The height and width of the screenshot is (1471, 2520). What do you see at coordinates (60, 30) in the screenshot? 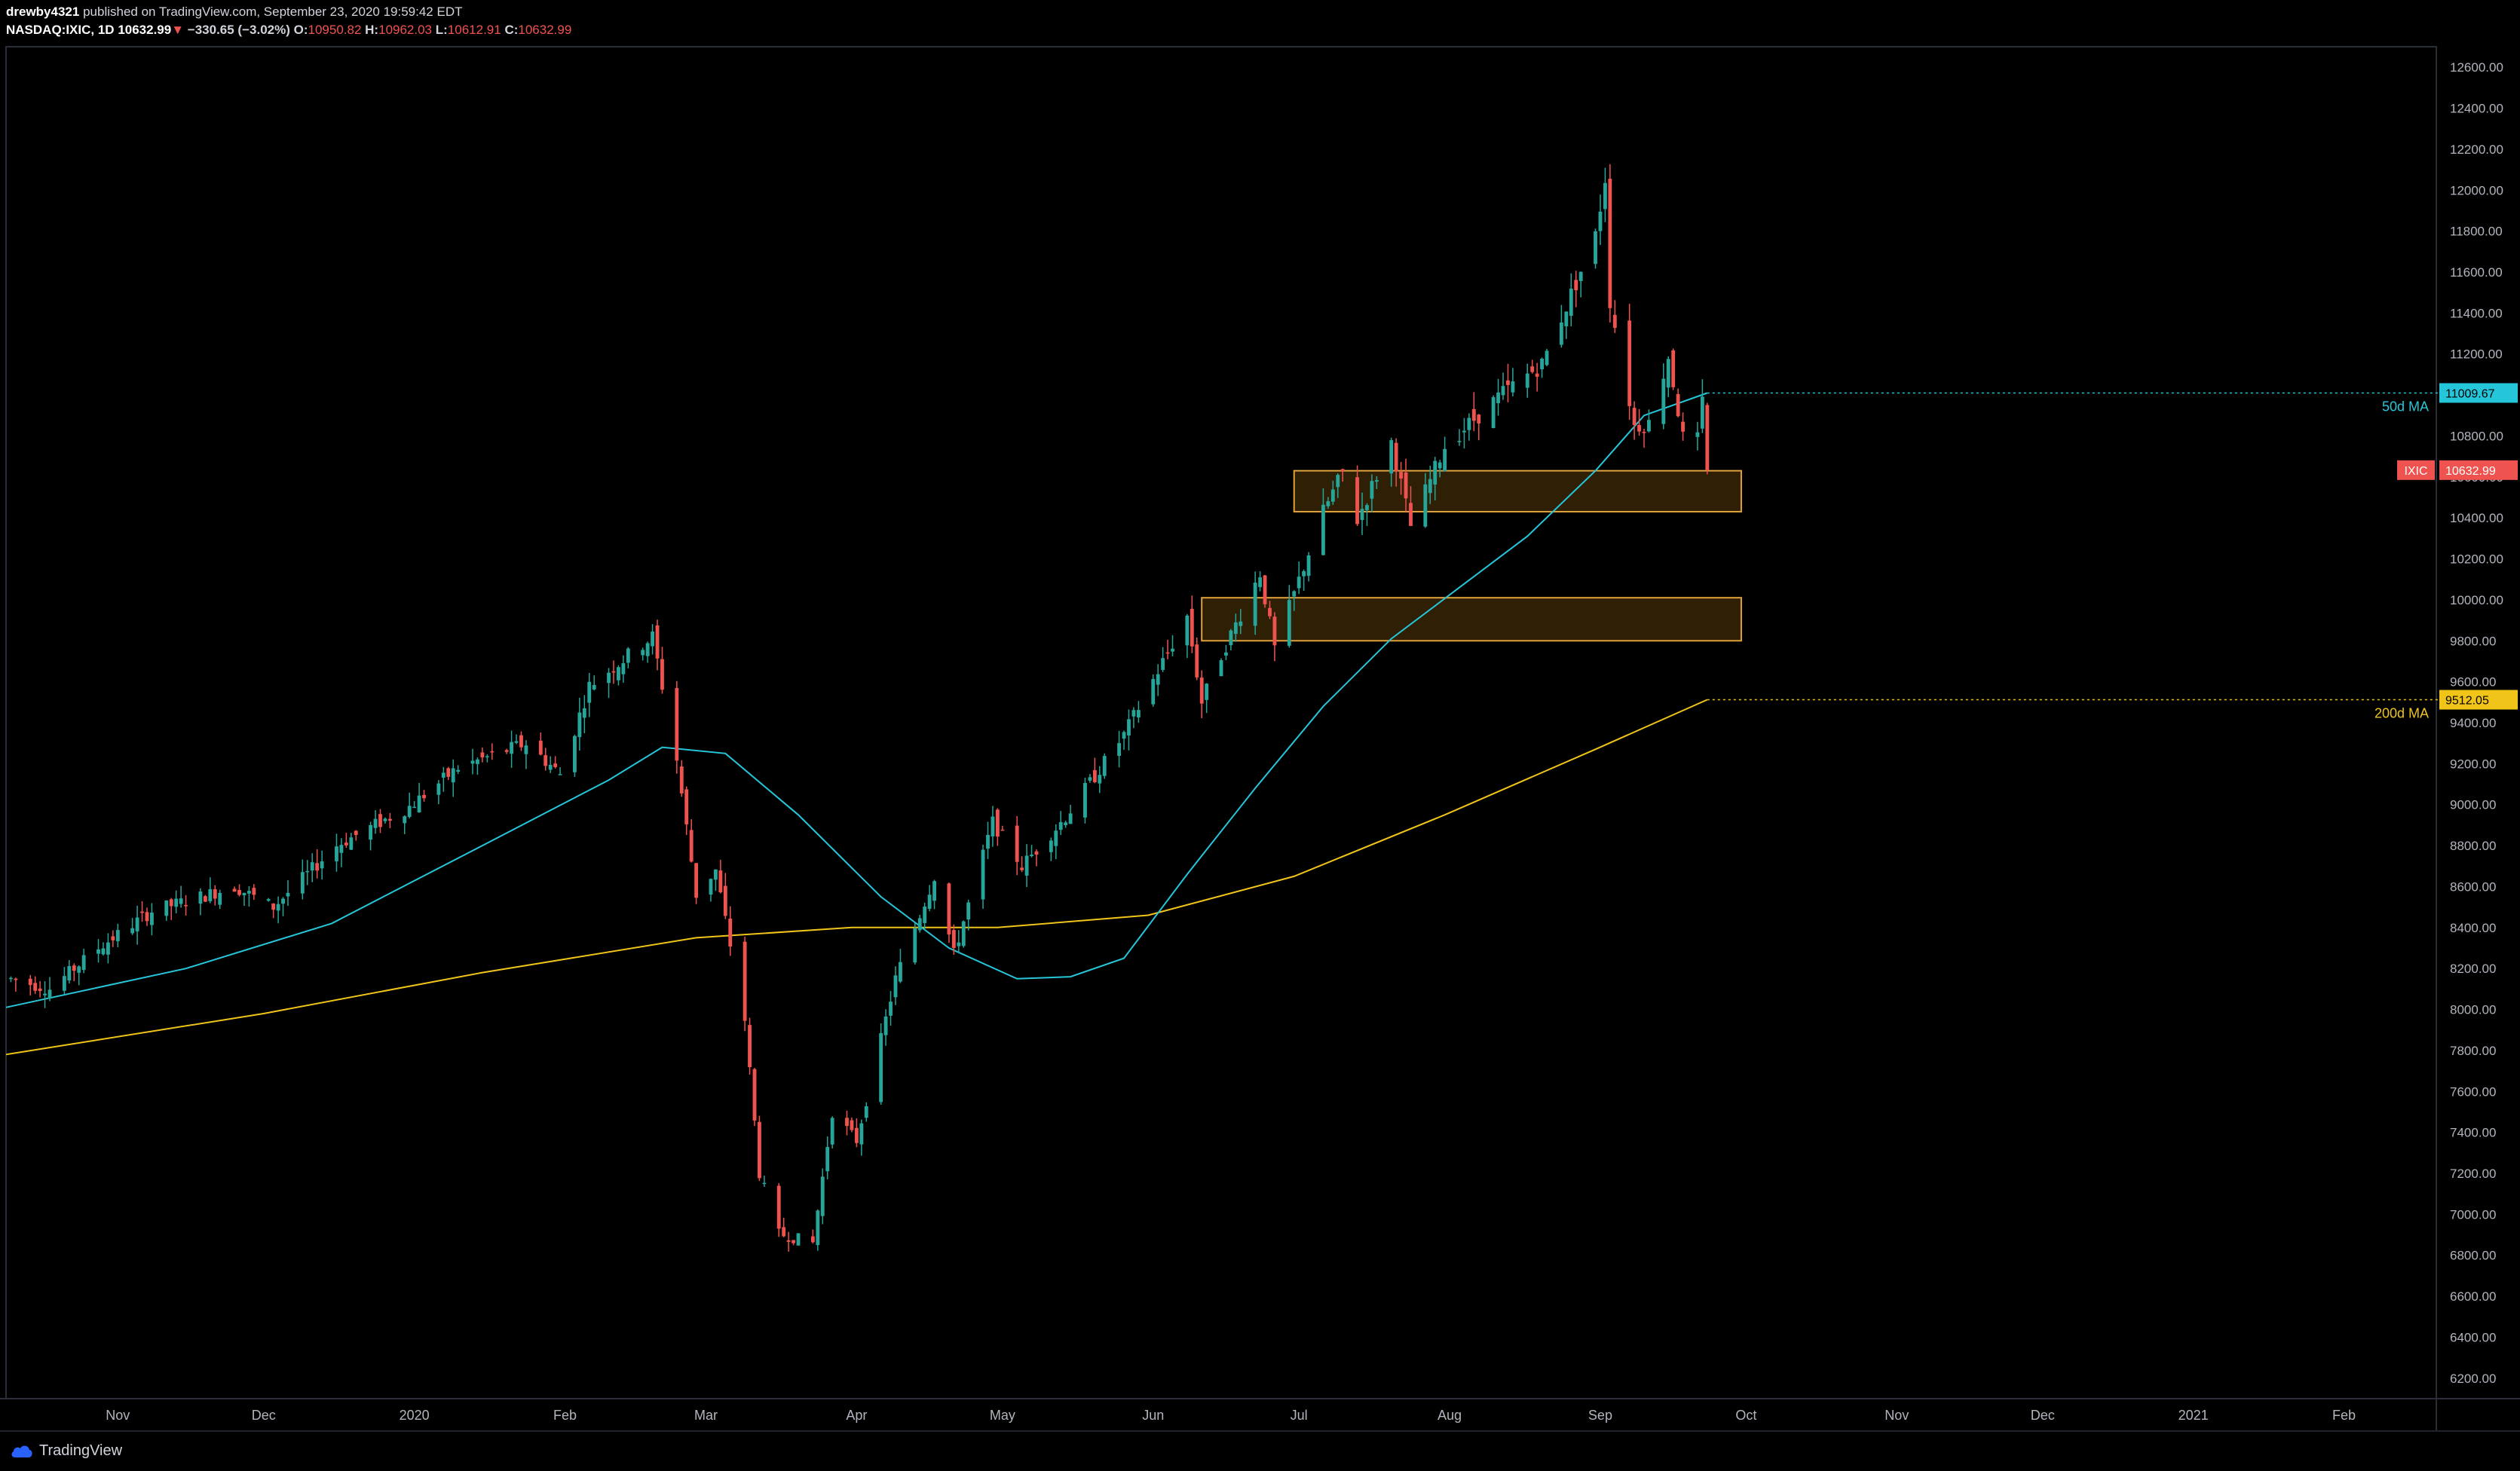
I see `symbol-label: NASDAQ:IXIC, 1D` at bounding box center [60, 30].